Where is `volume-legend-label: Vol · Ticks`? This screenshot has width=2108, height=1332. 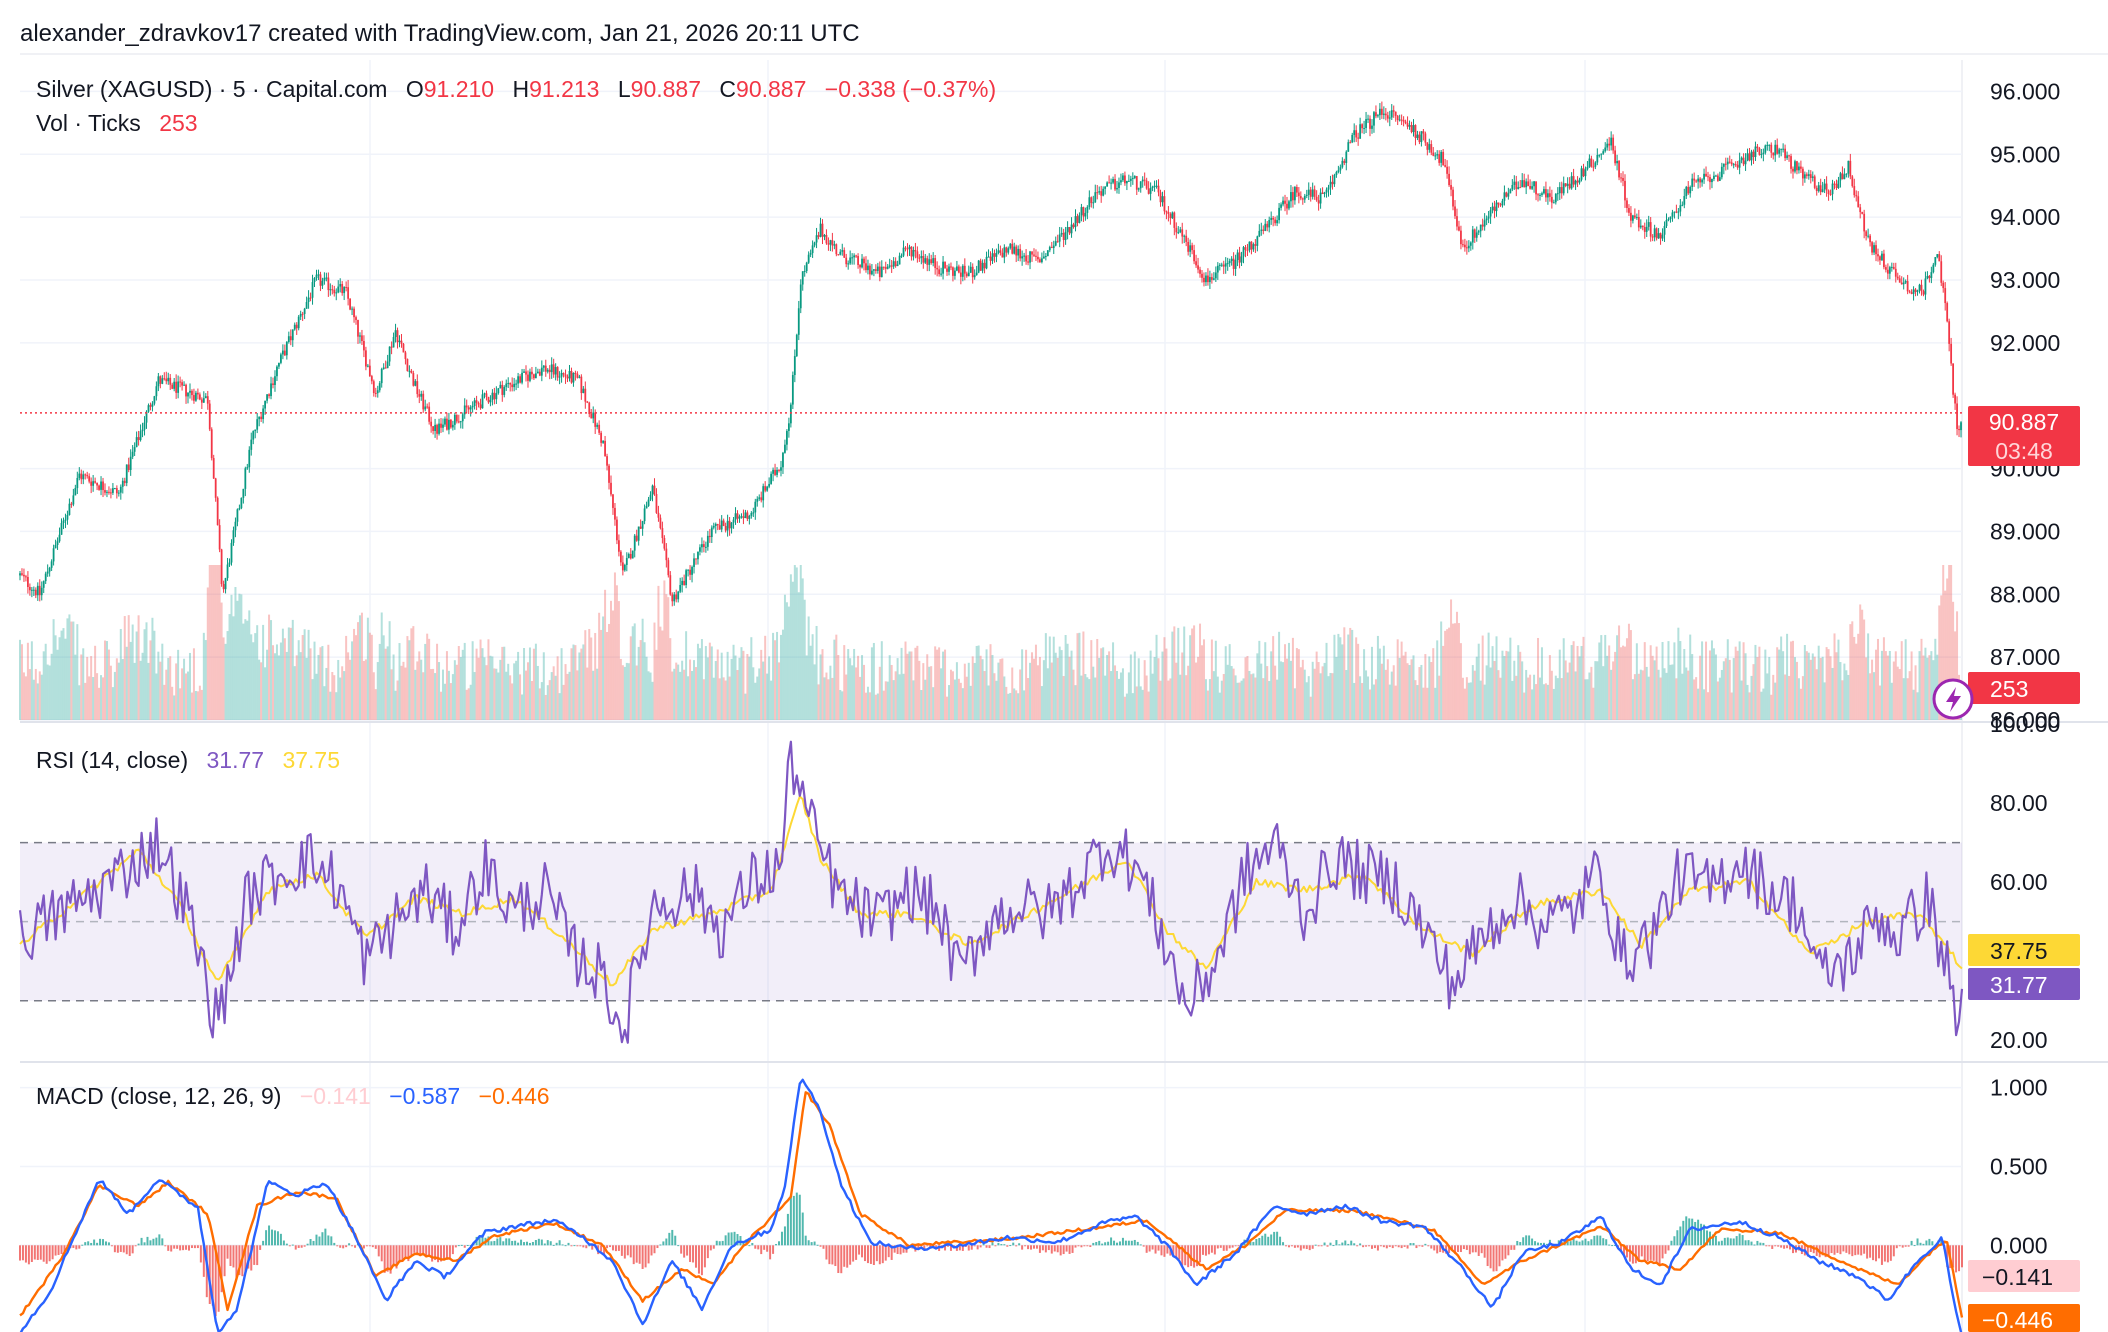
volume-legend-label: Vol · Ticks is located at coordinates (88, 123).